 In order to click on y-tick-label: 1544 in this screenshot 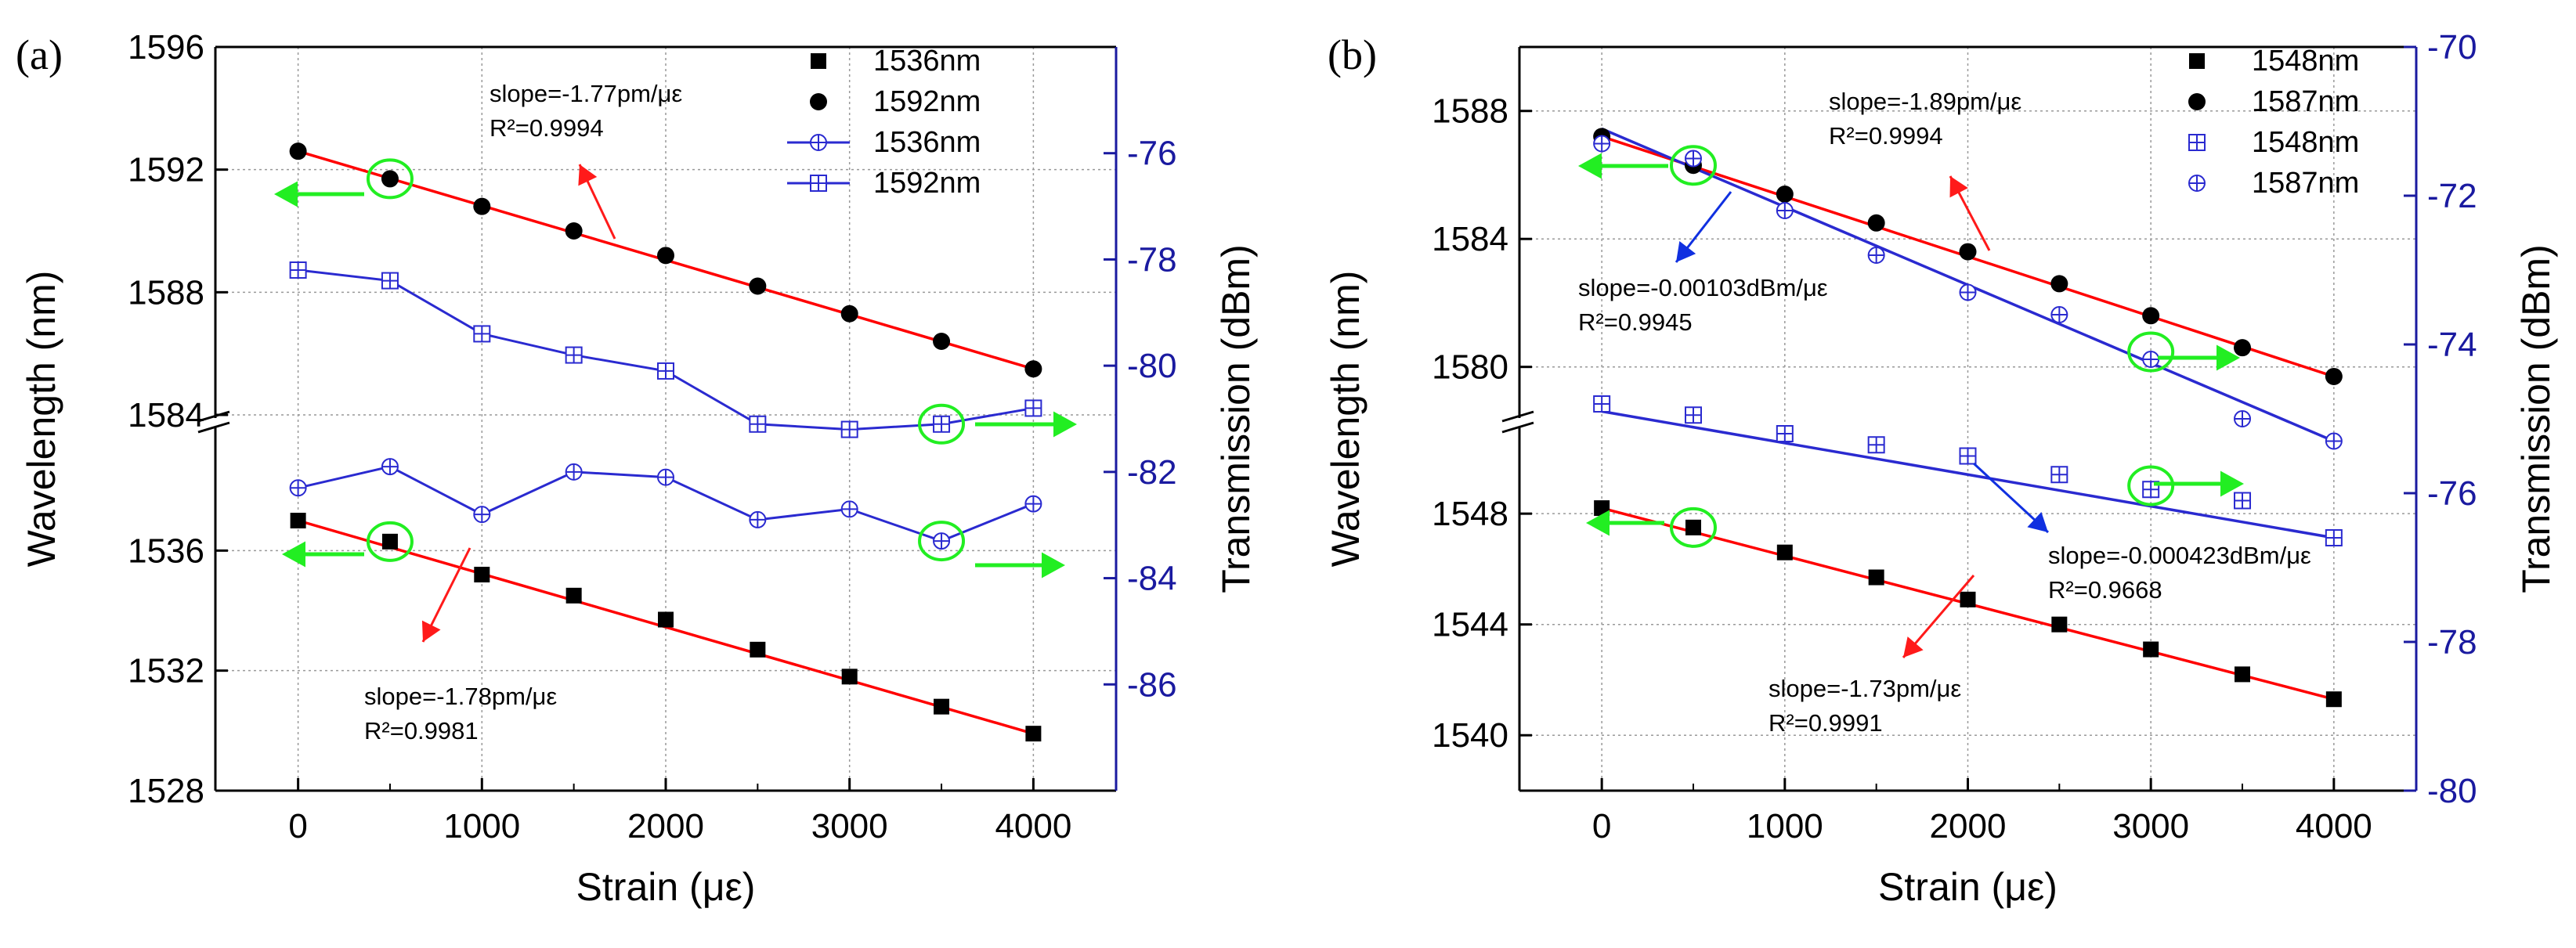, I will do `click(1470, 625)`.